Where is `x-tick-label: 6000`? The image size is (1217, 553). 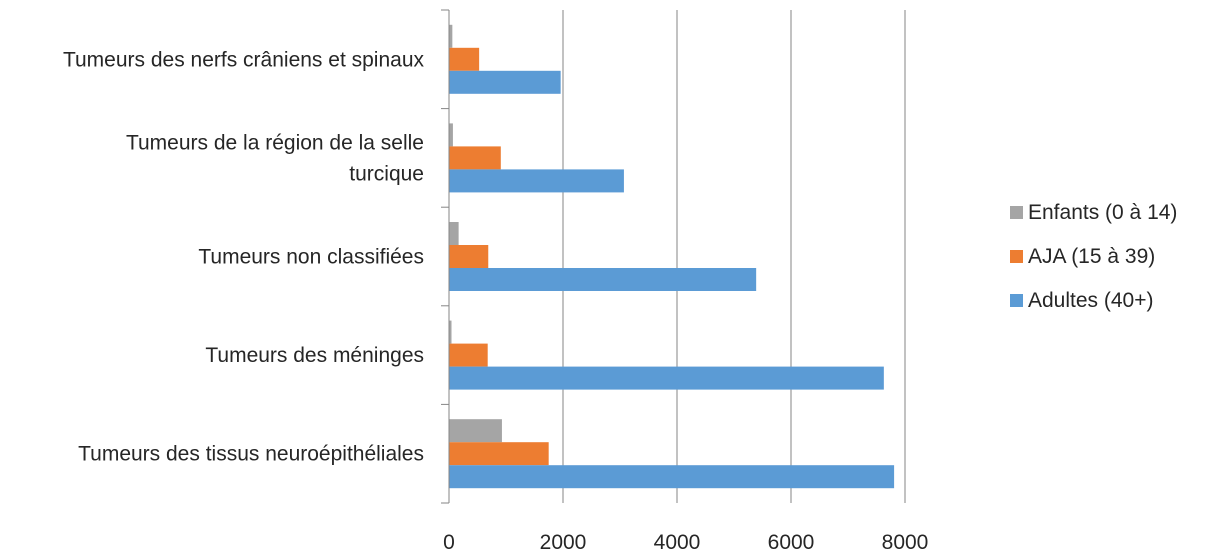
x-tick-label: 6000 is located at coordinates (791, 542).